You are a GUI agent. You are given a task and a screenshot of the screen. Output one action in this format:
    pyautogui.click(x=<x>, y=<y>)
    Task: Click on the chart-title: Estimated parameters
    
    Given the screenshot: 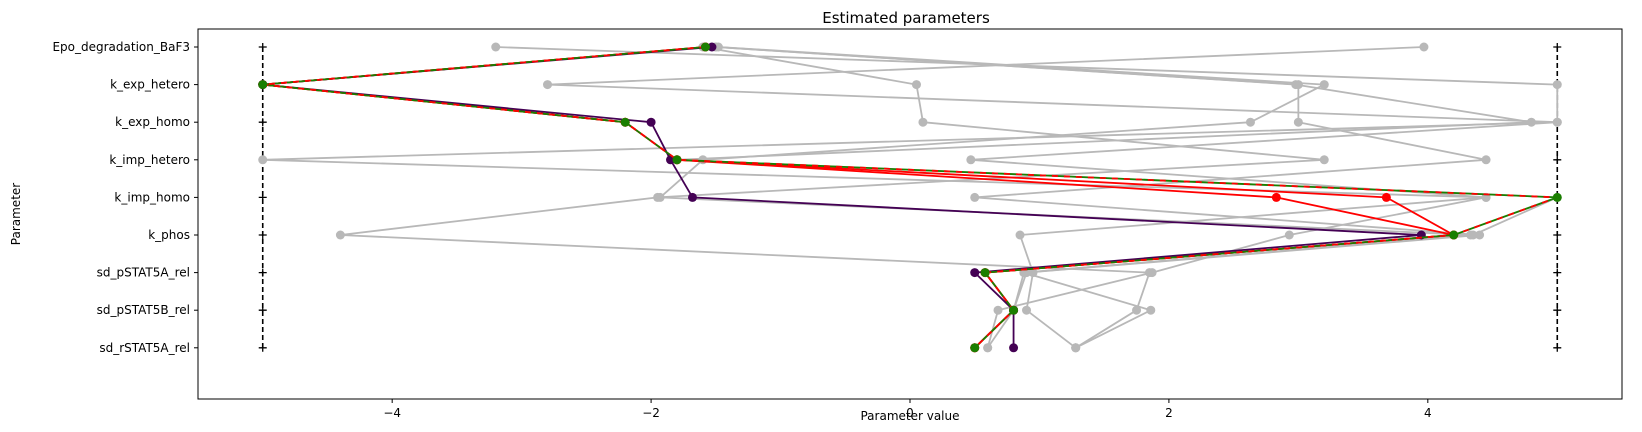 What is the action you would take?
    pyautogui.click(x=906, y=18)
    